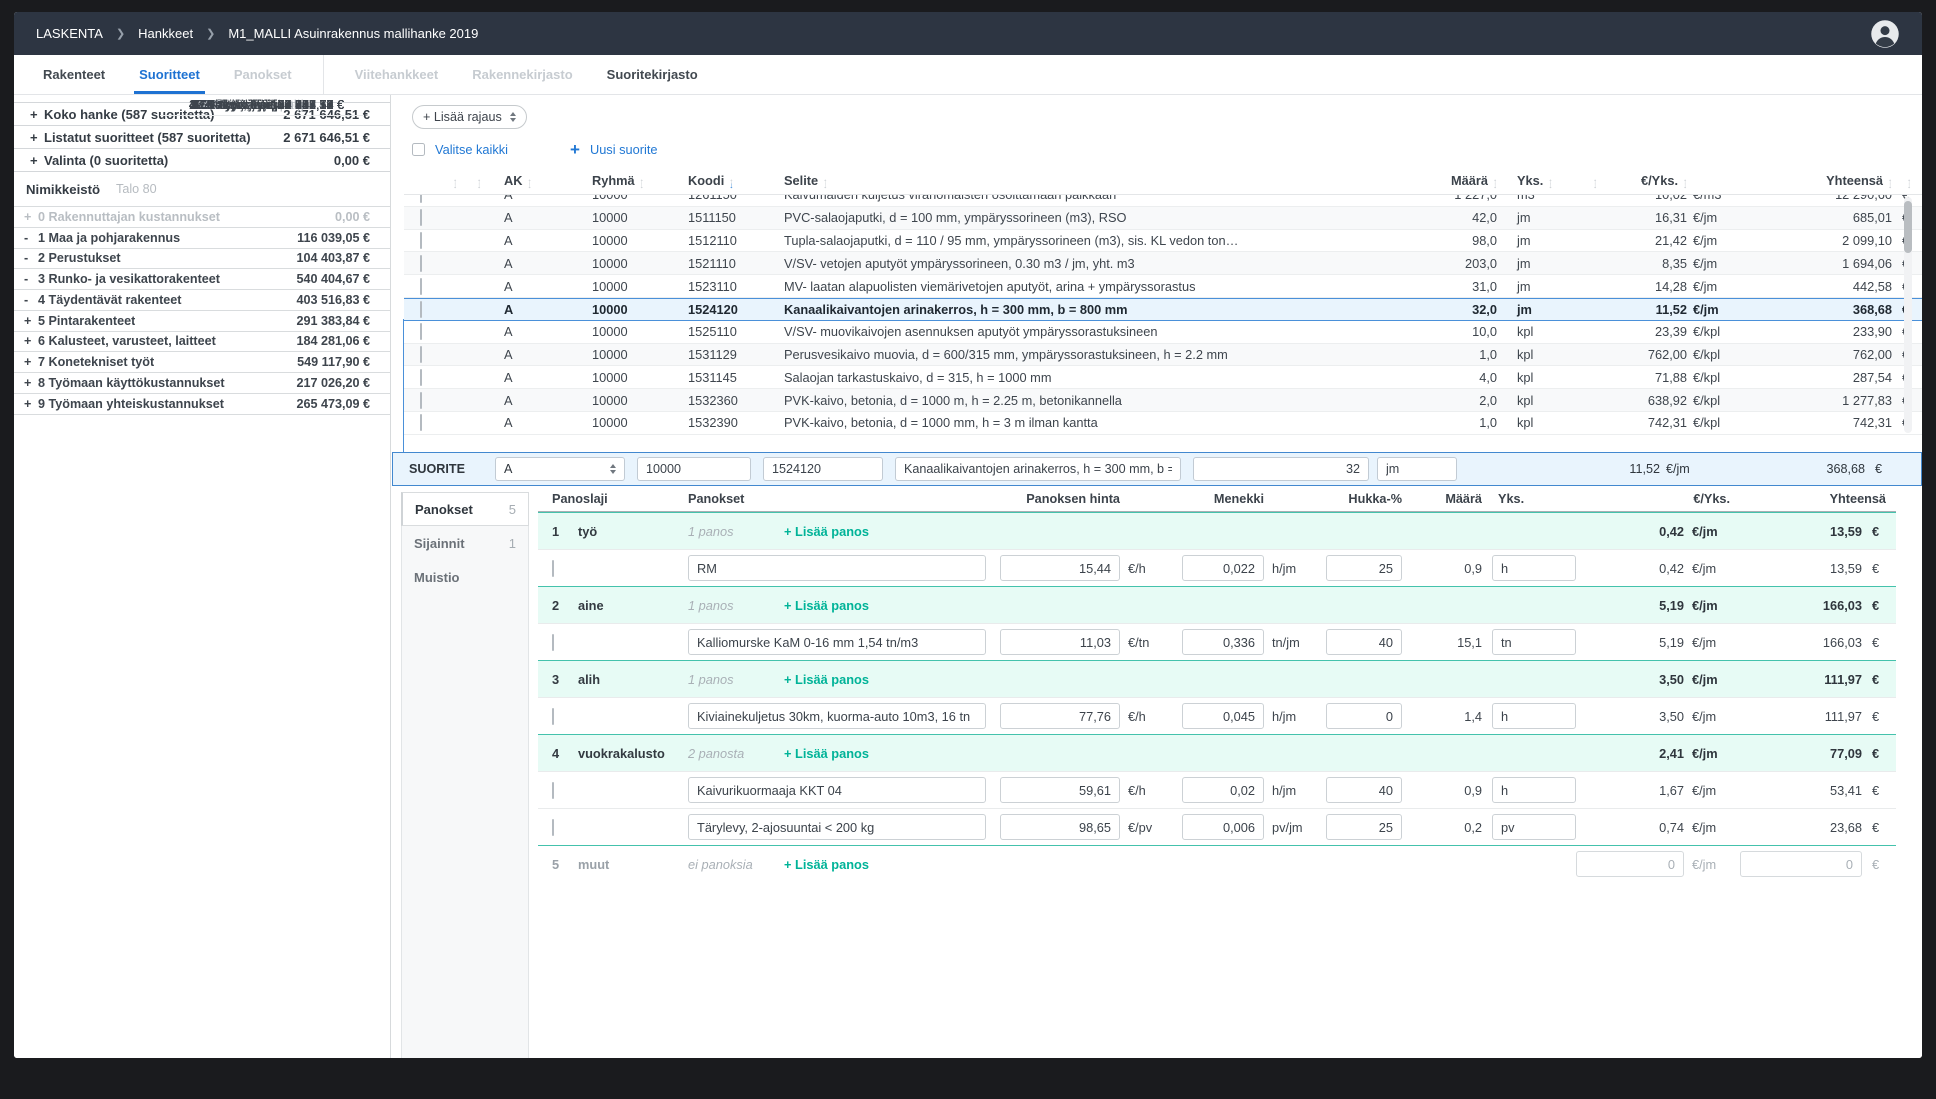  What do you see at coordinates (418, 149) in the screenshot?
I see `select-all-checkbox` at bounding box center [418, 149].